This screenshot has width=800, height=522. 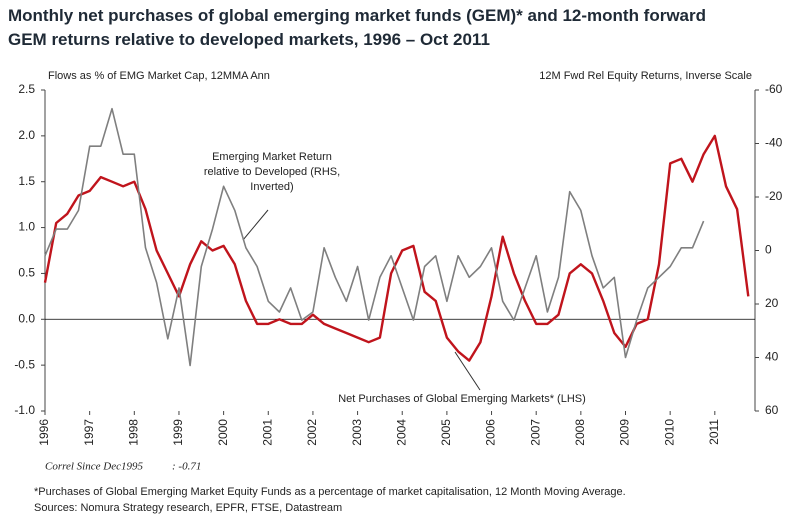 What do you see at coordinates (26, 135) in the screenshot?
I see `y-tick-label: 2.0` at bounding box center [26, 135].